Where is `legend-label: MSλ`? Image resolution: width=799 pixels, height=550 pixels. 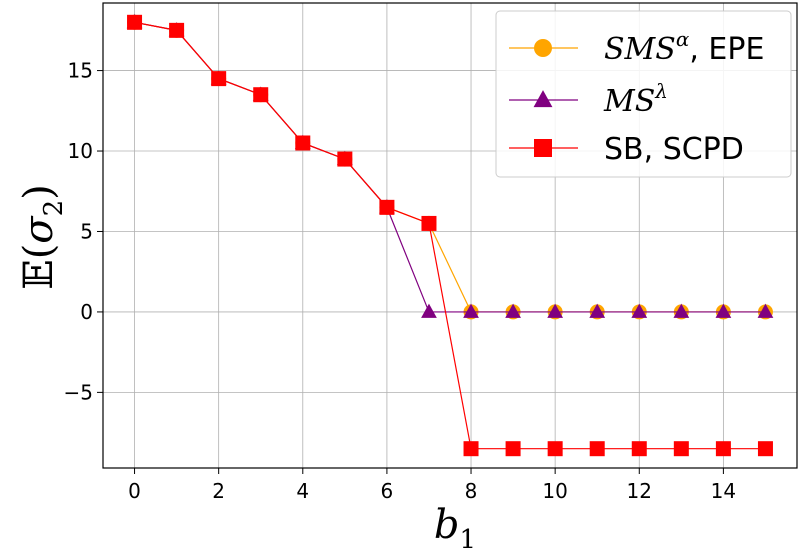 legend-label: MSλ is located at coordinates (635, 99).